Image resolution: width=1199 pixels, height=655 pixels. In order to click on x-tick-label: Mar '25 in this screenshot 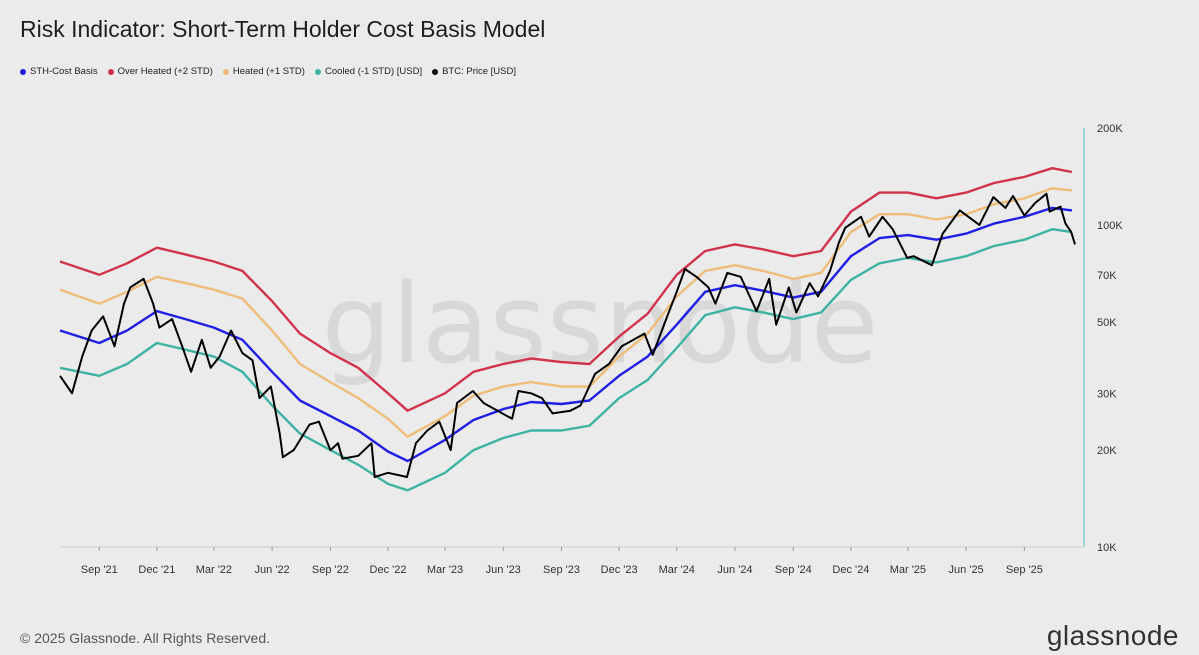, I will do `click(908, 570)`.